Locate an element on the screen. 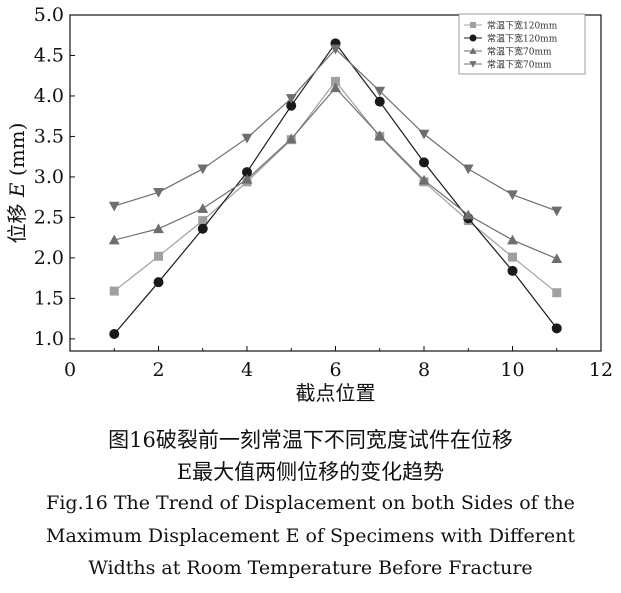  y-tick-label: 3.0 is located at coordinates (49, 177).